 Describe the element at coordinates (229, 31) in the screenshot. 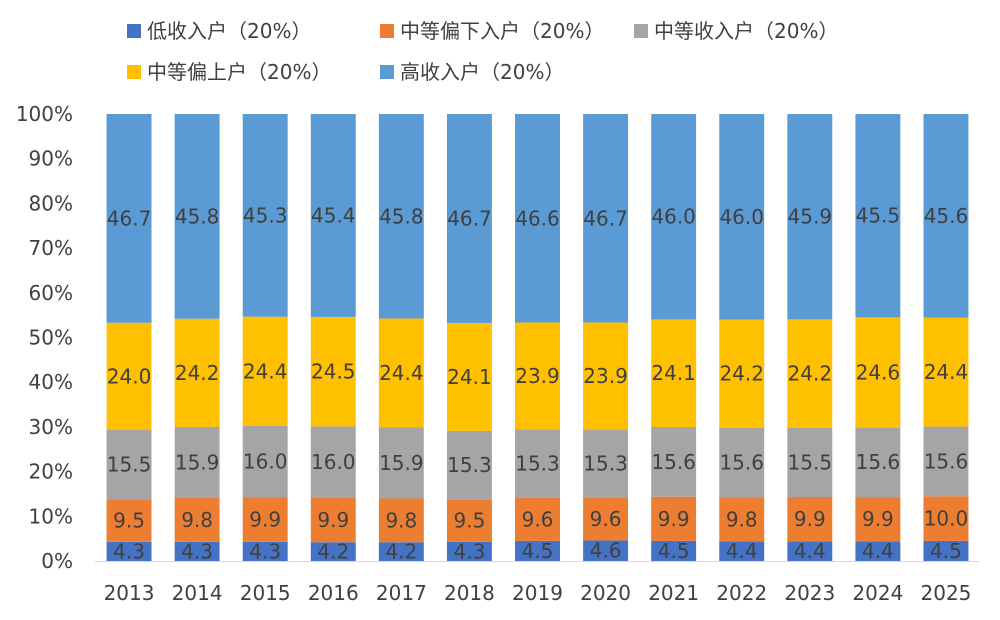

I see `legend-label: 低收入户（20%）` at that location.